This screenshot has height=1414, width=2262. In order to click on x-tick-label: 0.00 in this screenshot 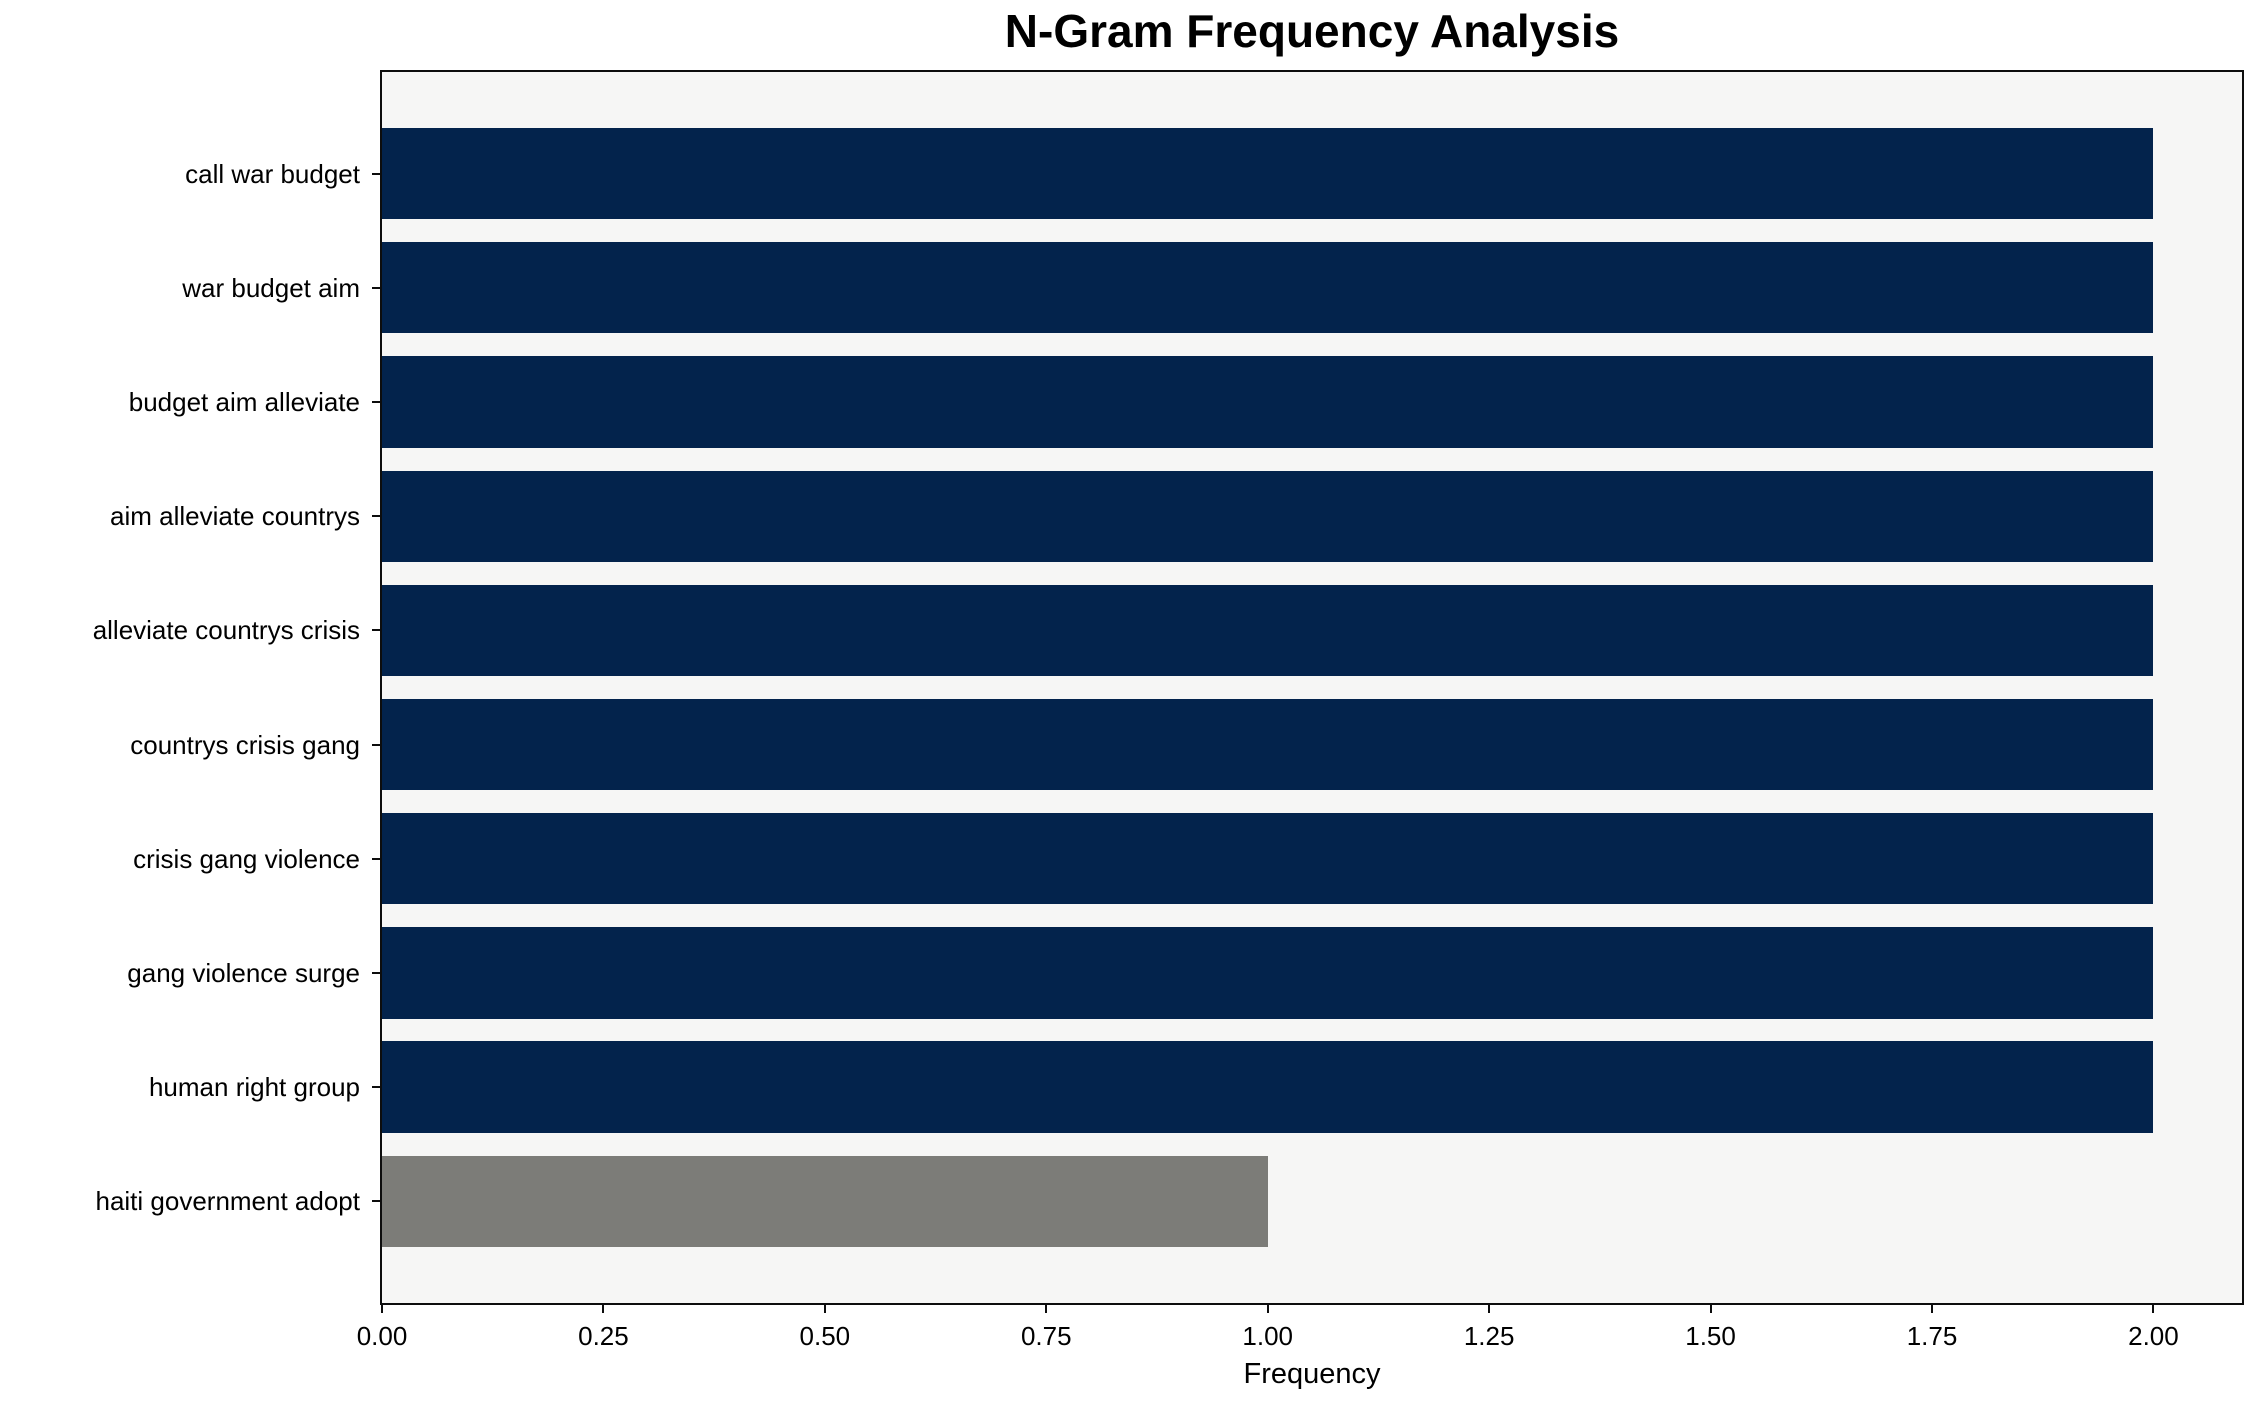, I will do `click(382, 1336)`.